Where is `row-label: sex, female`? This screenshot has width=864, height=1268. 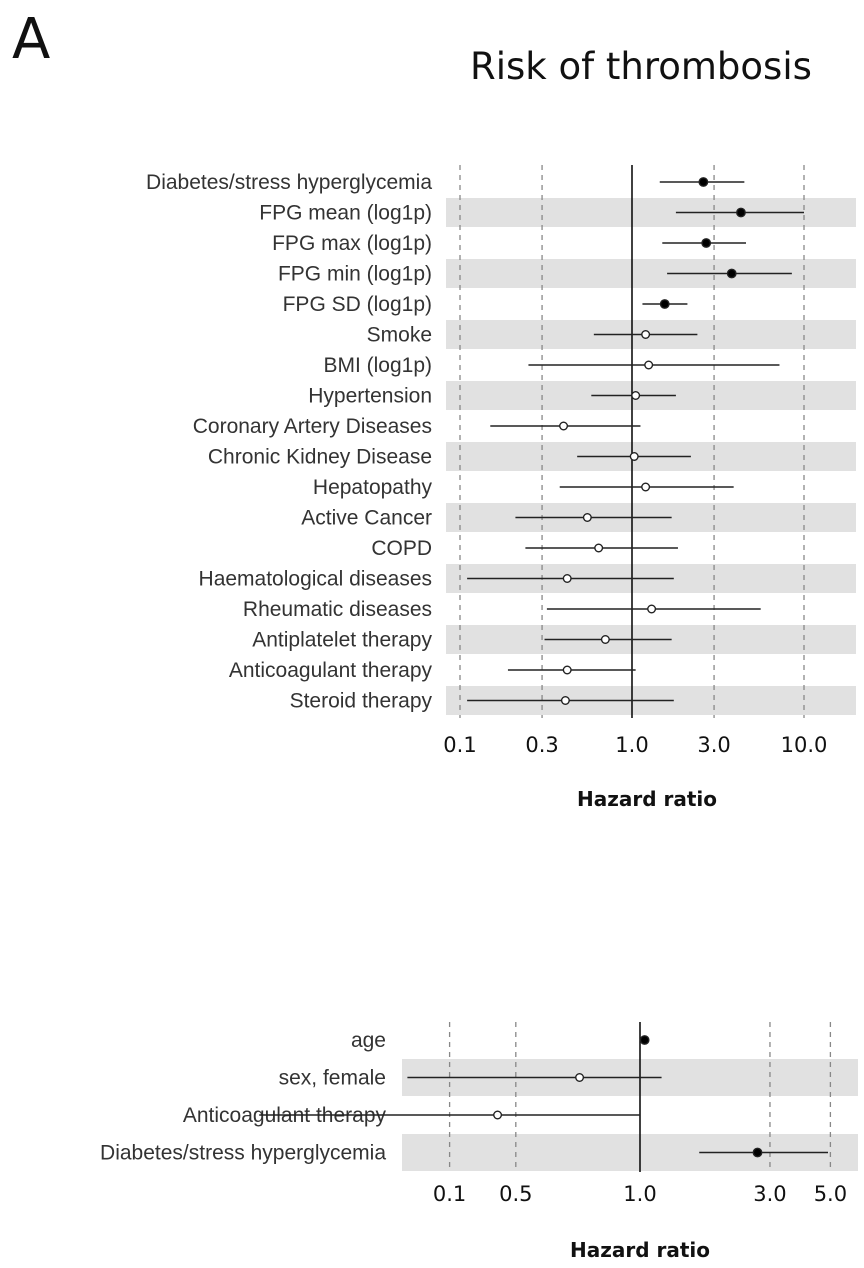 row-label: sex, female is located at coordinates (332, 1078).